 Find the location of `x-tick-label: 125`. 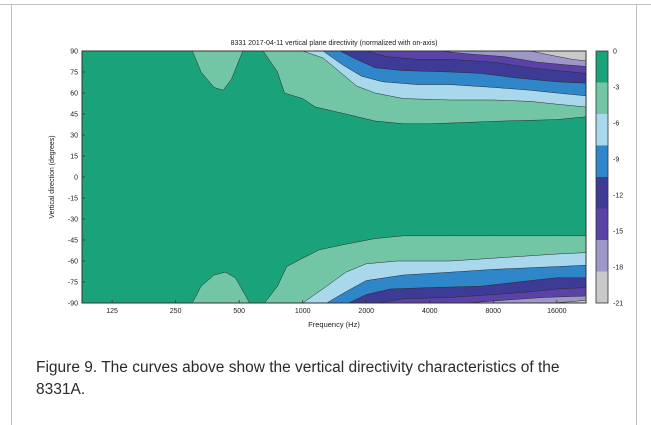

x-tick-label: 125 is located at coordinates (112, 311).